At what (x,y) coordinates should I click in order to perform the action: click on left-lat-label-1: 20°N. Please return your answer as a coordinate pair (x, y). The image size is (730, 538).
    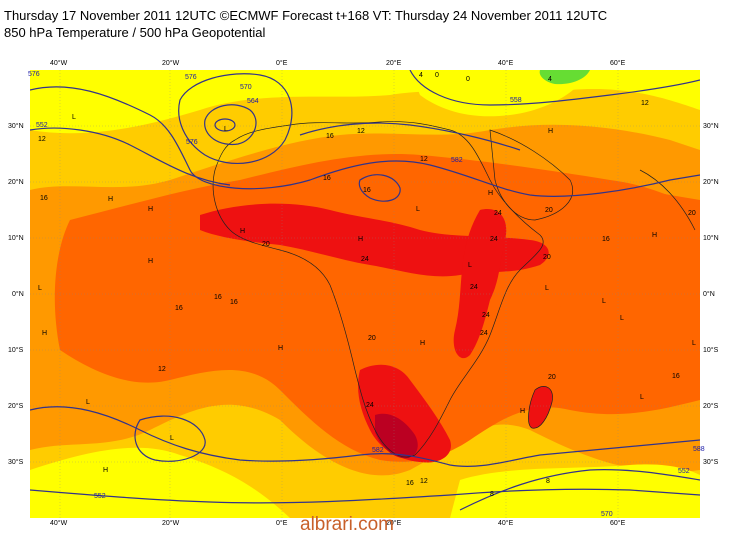
    Looking at the image, I should click on (16, 182).